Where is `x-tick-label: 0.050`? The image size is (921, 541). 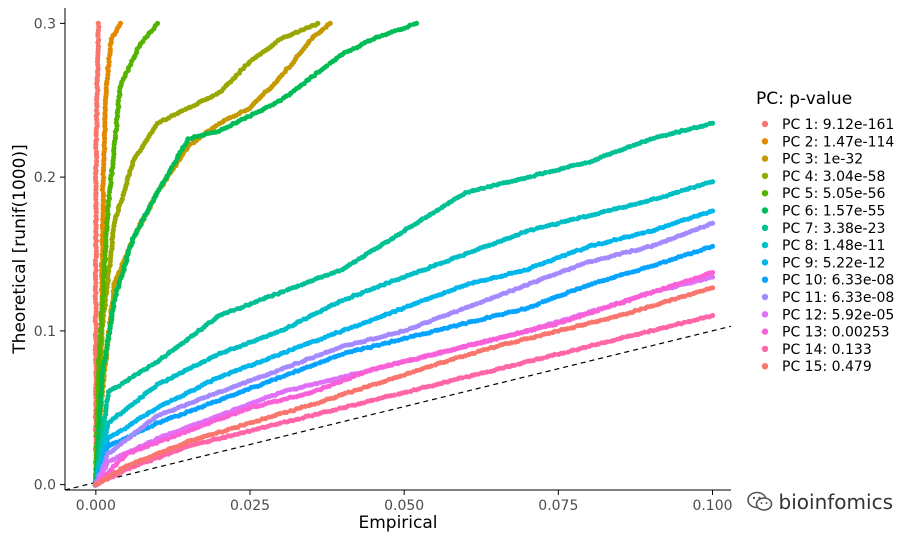
x-tick-label: 0.050 is located at coordinates (404, 506).